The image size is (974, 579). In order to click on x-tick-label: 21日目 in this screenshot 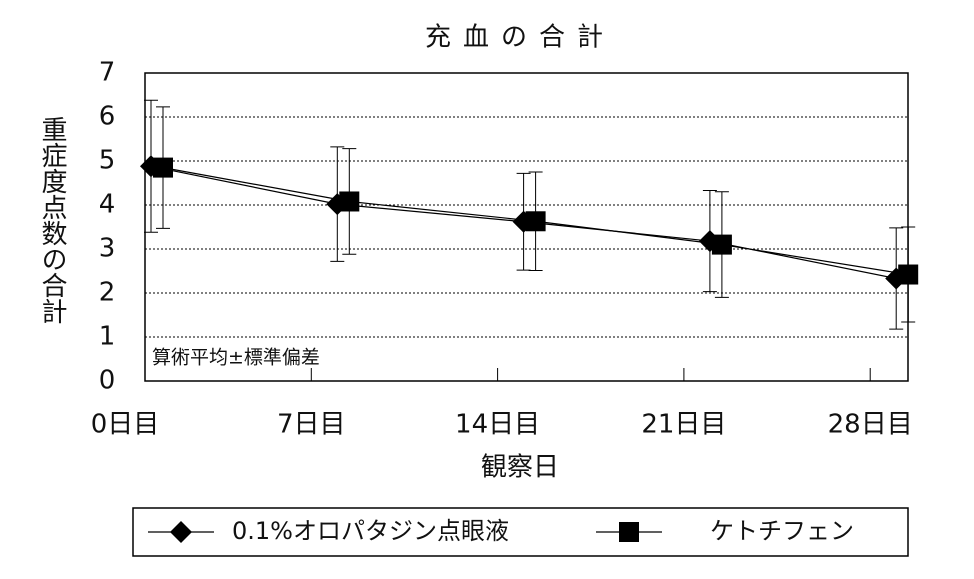, I will do `click(683, 425)`.